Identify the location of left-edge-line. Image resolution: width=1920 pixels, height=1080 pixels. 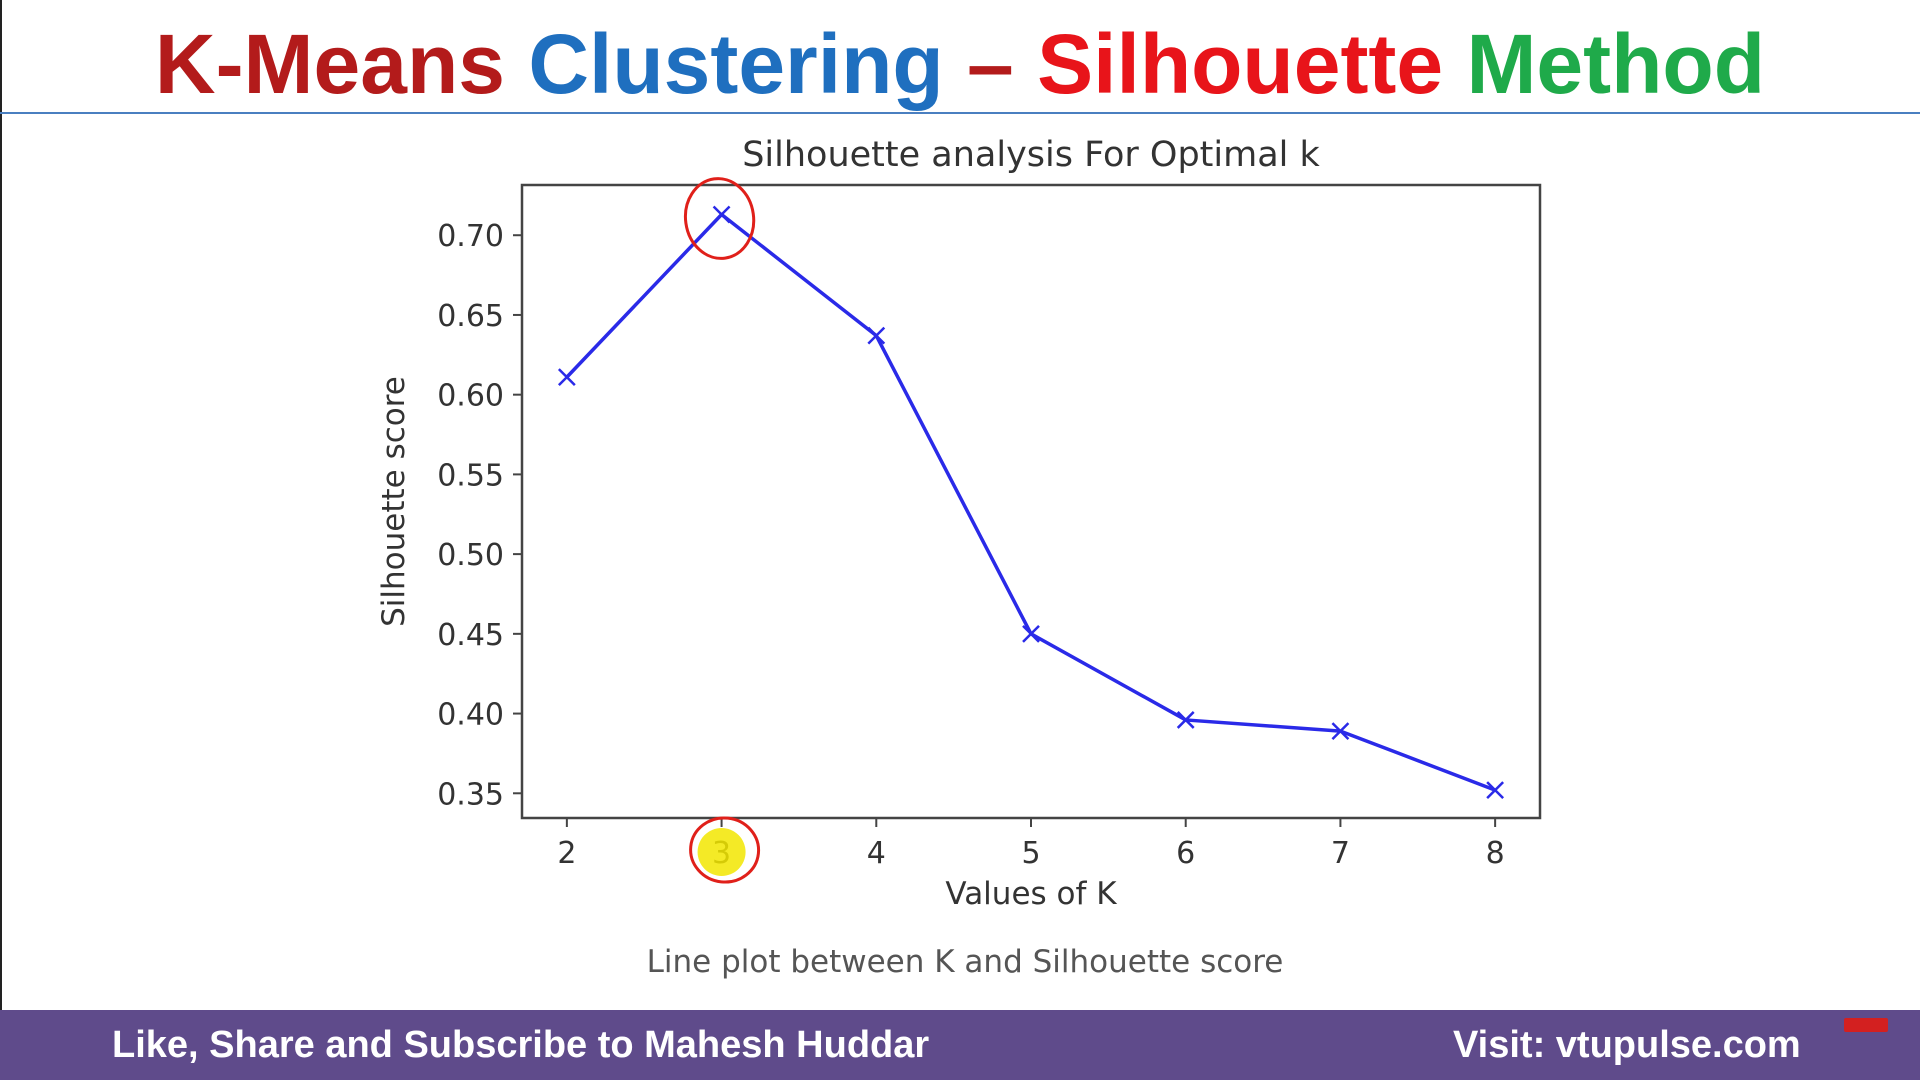
(1, 505).